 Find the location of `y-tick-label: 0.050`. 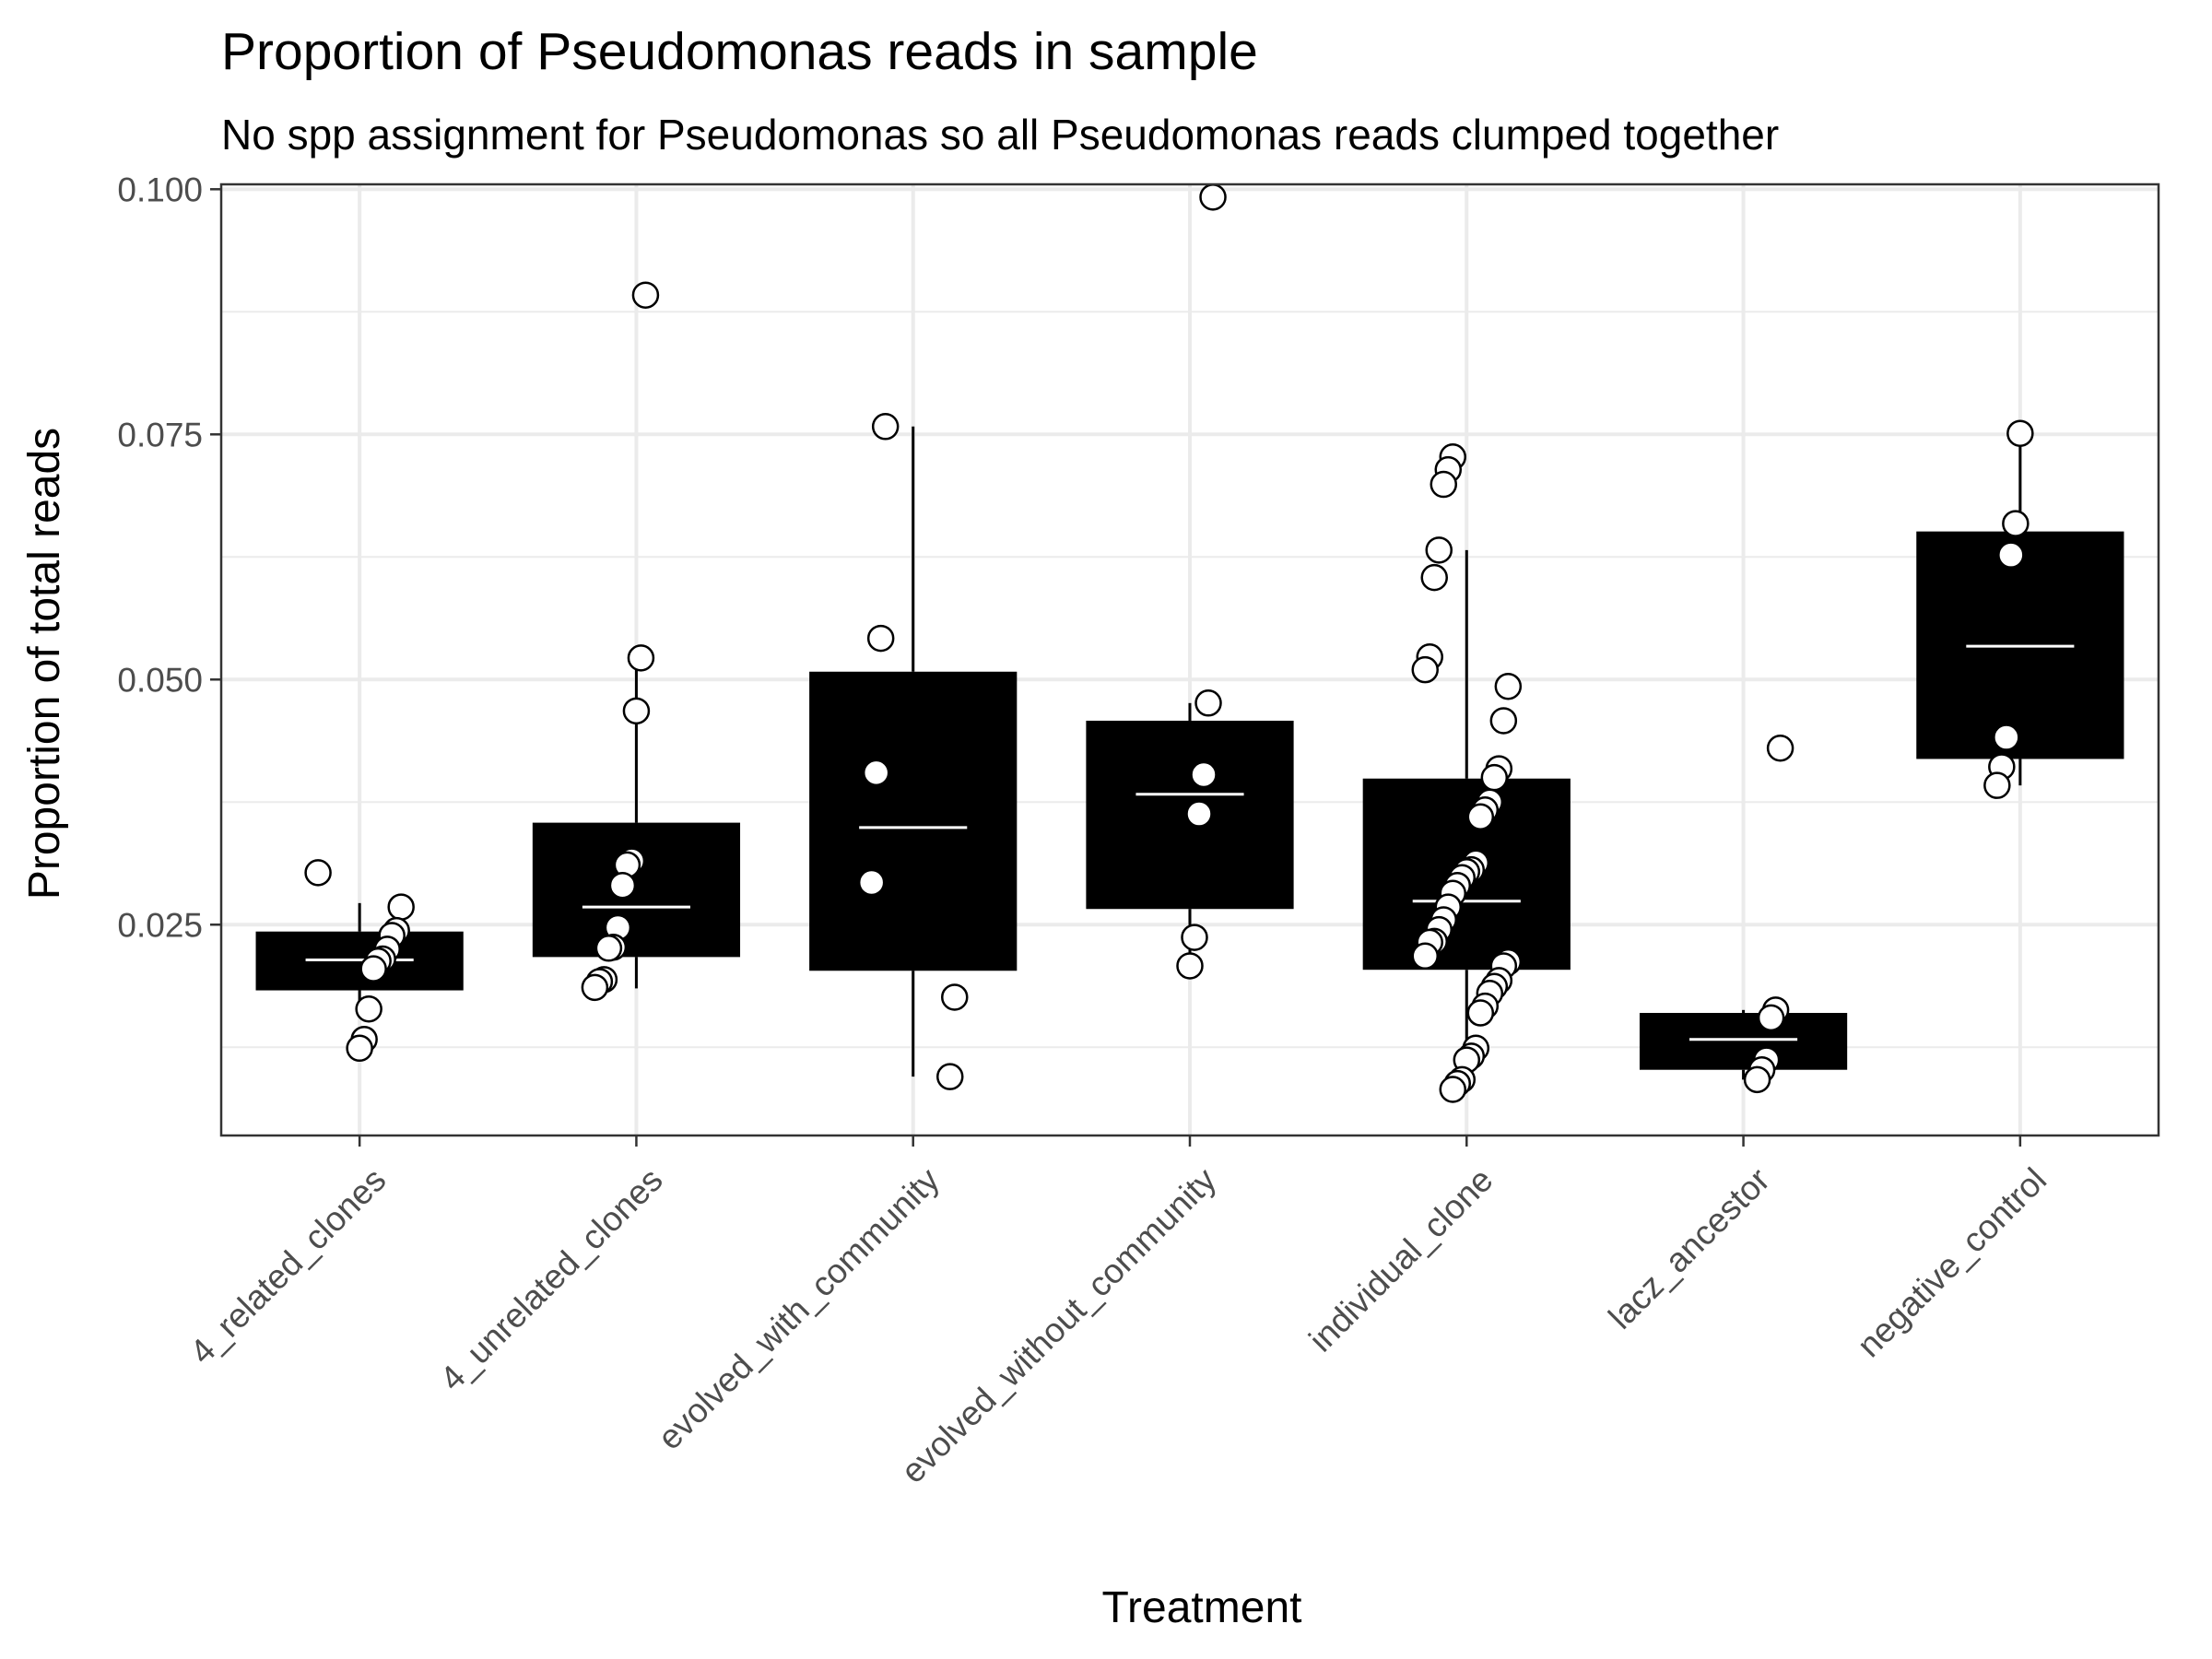

y-tick-label: 0.050 is located at coordinates (160, 680).